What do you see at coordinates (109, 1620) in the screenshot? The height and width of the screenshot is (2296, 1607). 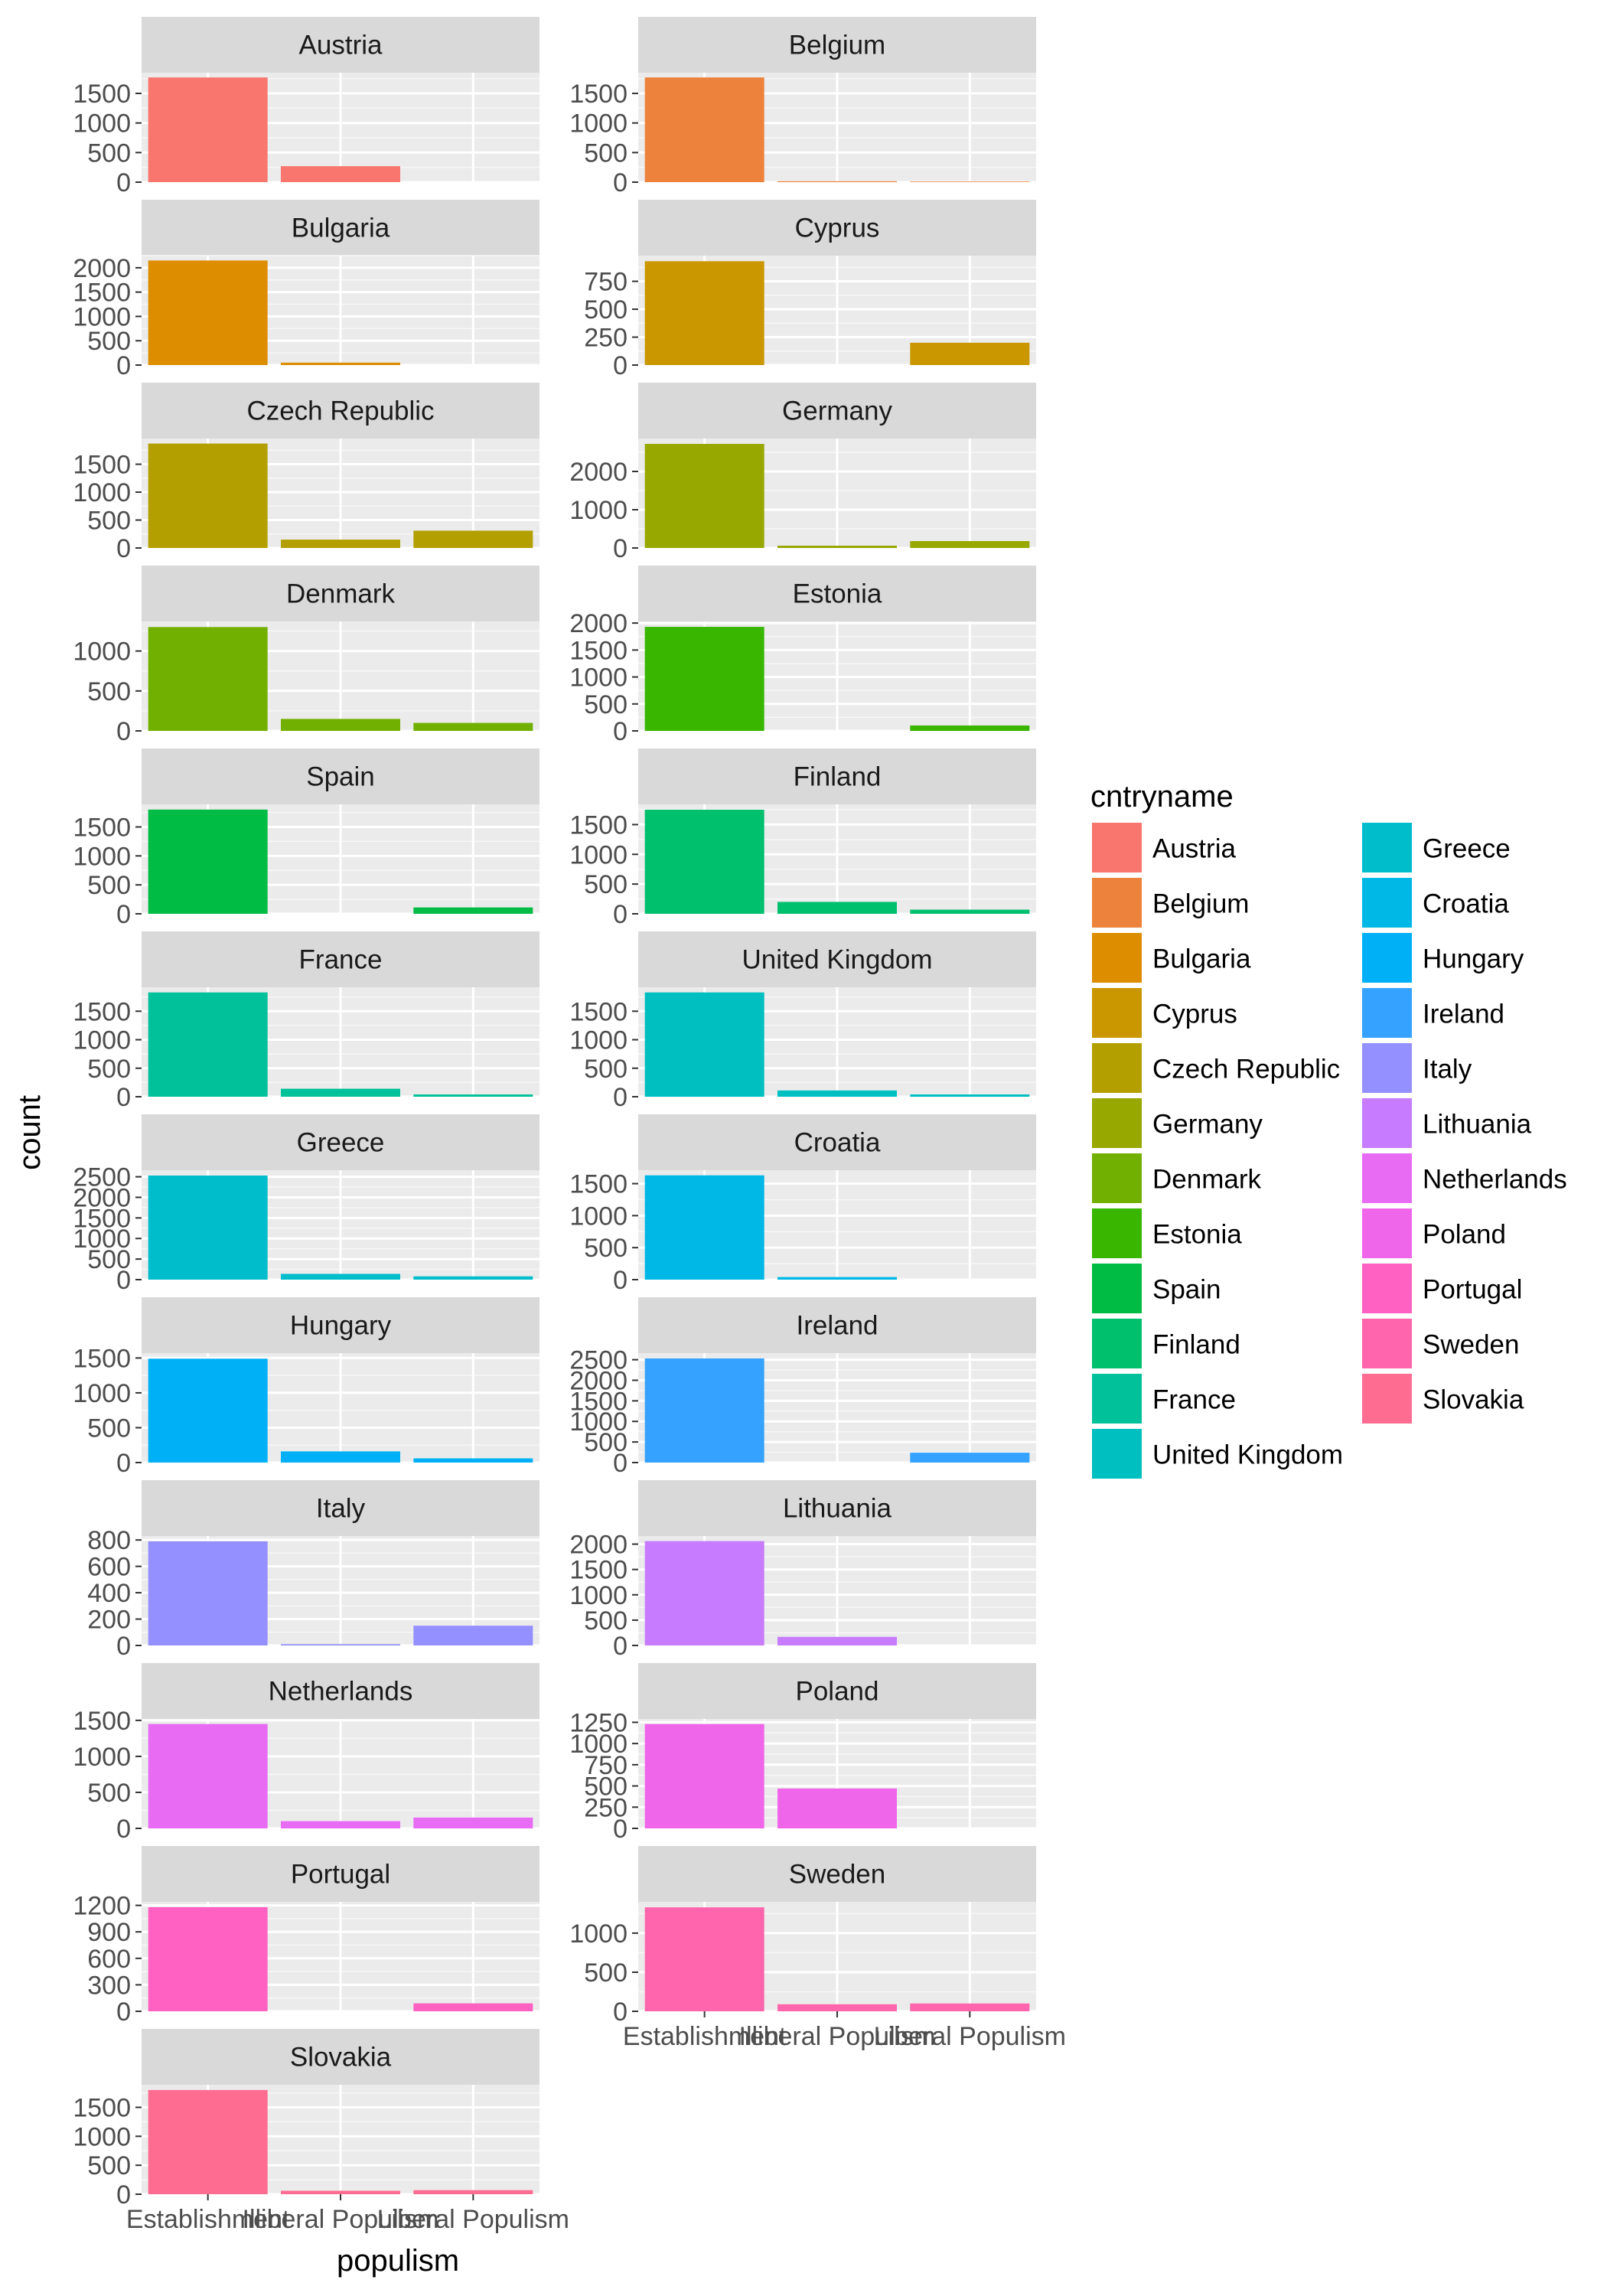 I see `y-tick-label: 200` at bounding box center [109, 1620].